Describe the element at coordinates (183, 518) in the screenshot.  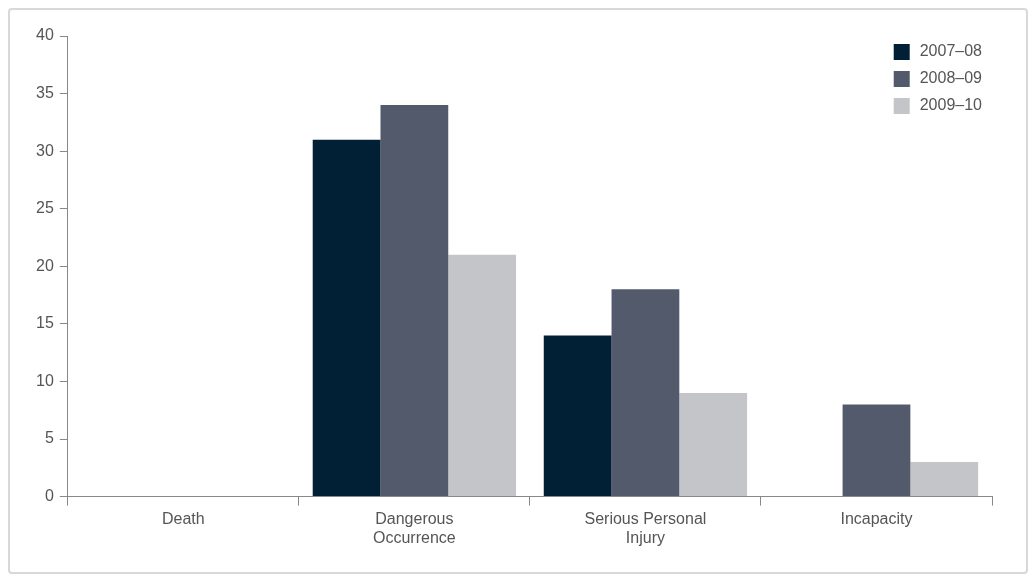
I see `x-tick-label: Death` at that location.